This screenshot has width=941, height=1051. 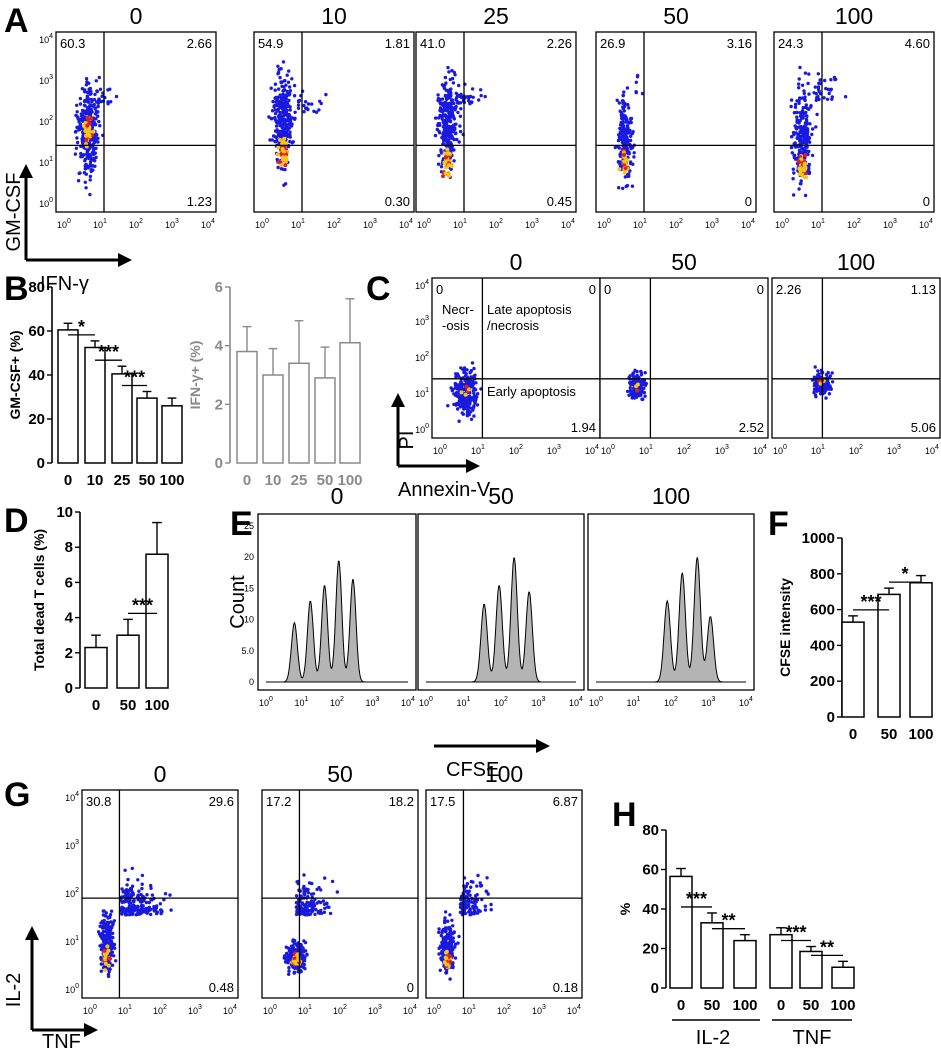 I want to click on y-tick: 10³, so click(x=422, y=321).